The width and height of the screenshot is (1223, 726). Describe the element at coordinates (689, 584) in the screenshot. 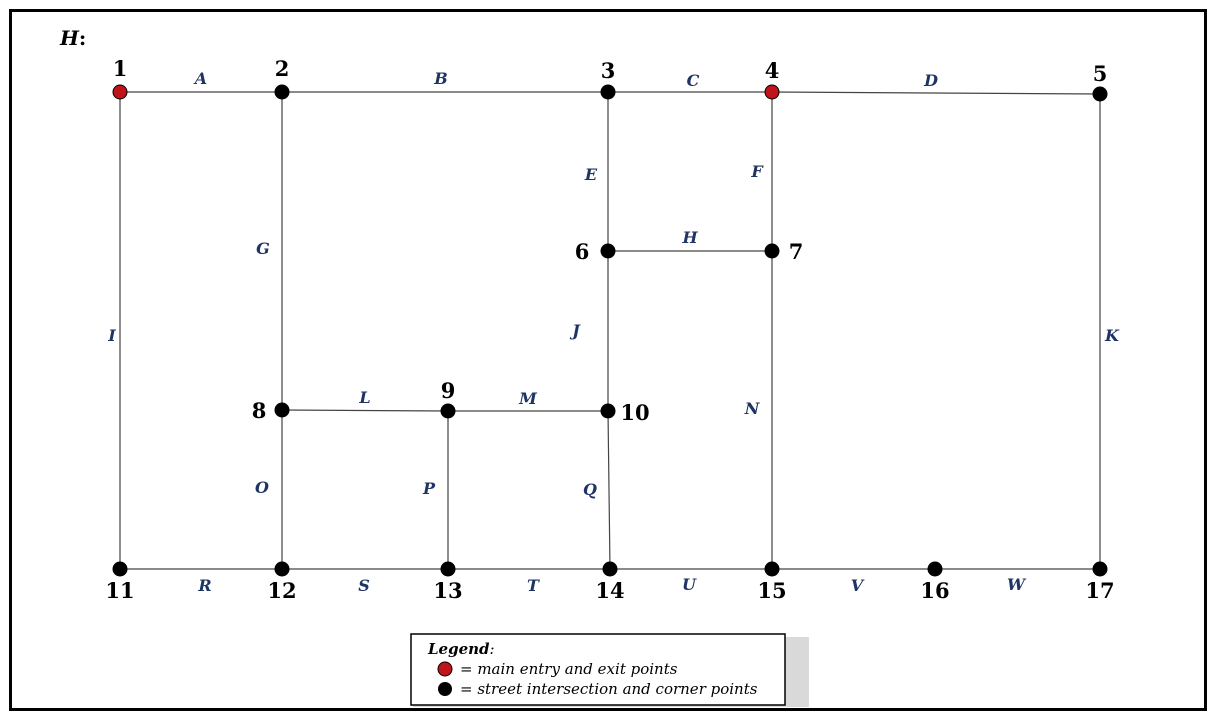

I see `edge-label-U: U` at that location.